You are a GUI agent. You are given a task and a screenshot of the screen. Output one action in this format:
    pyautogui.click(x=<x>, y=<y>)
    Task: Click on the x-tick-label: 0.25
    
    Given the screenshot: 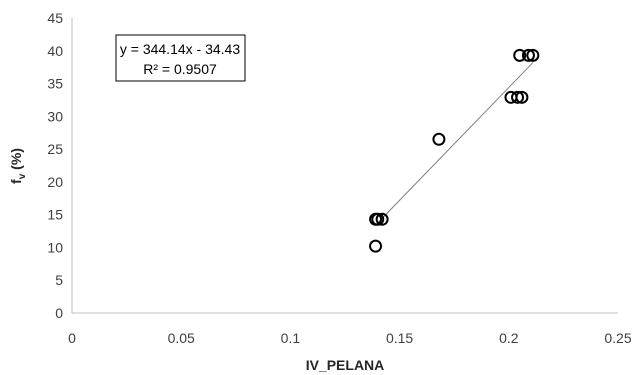 What is the action you would take?
    pyautogui.click(x=617, y=338)
    